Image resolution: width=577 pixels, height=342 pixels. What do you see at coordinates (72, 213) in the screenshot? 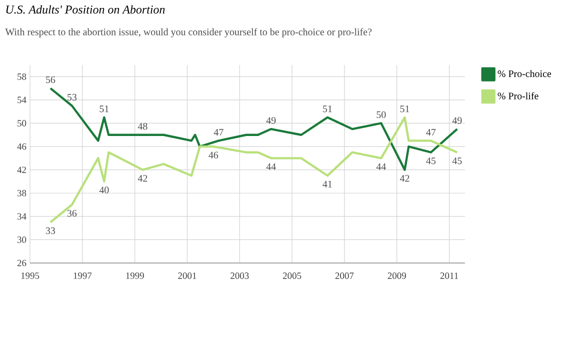
I see `data-label: 36` at bounding box center [72, 213].